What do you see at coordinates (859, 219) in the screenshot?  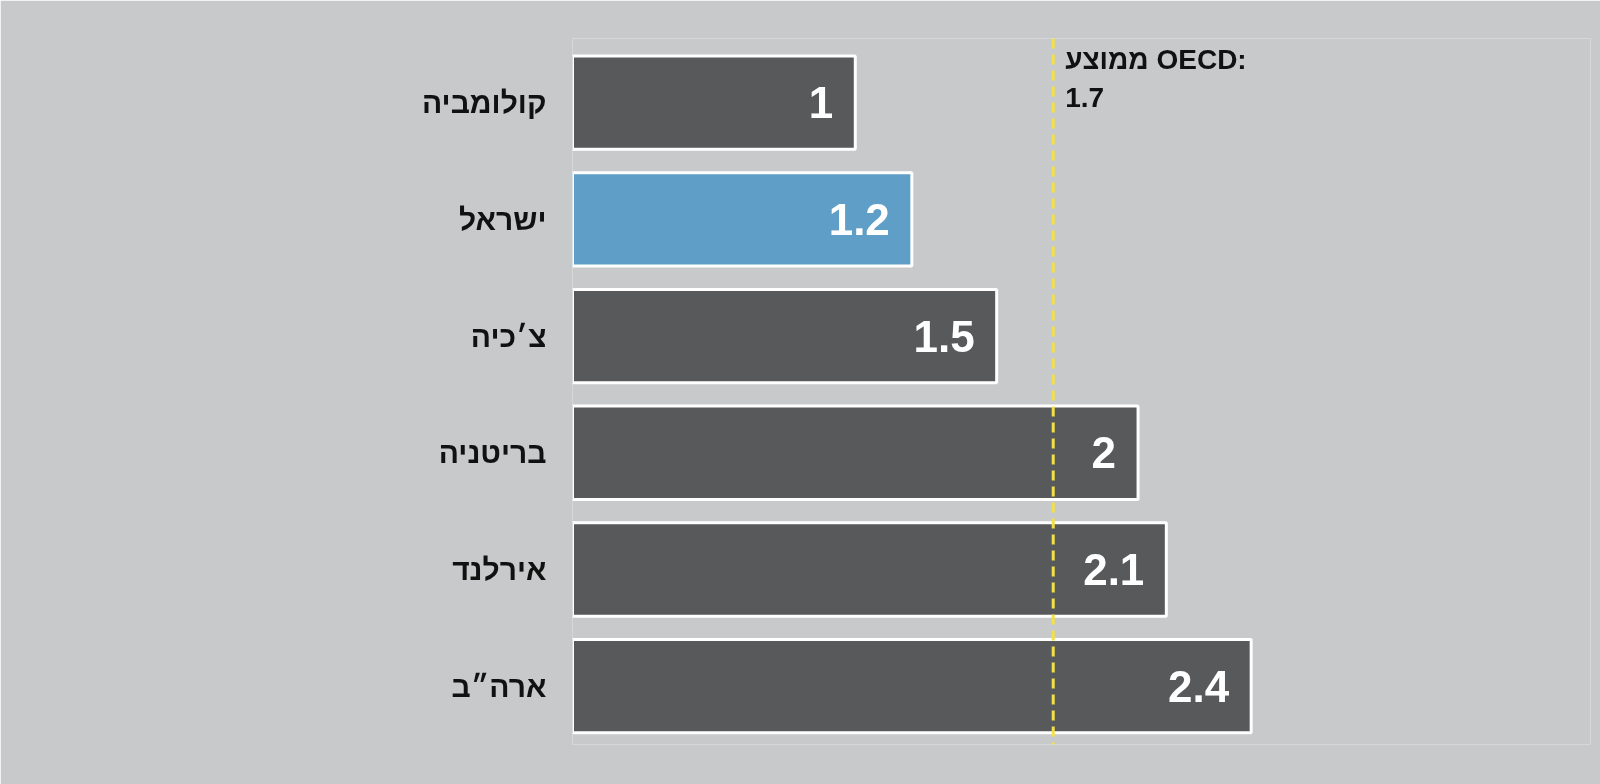 I see `data-label: 1.2` at bounding box center [859, 219].